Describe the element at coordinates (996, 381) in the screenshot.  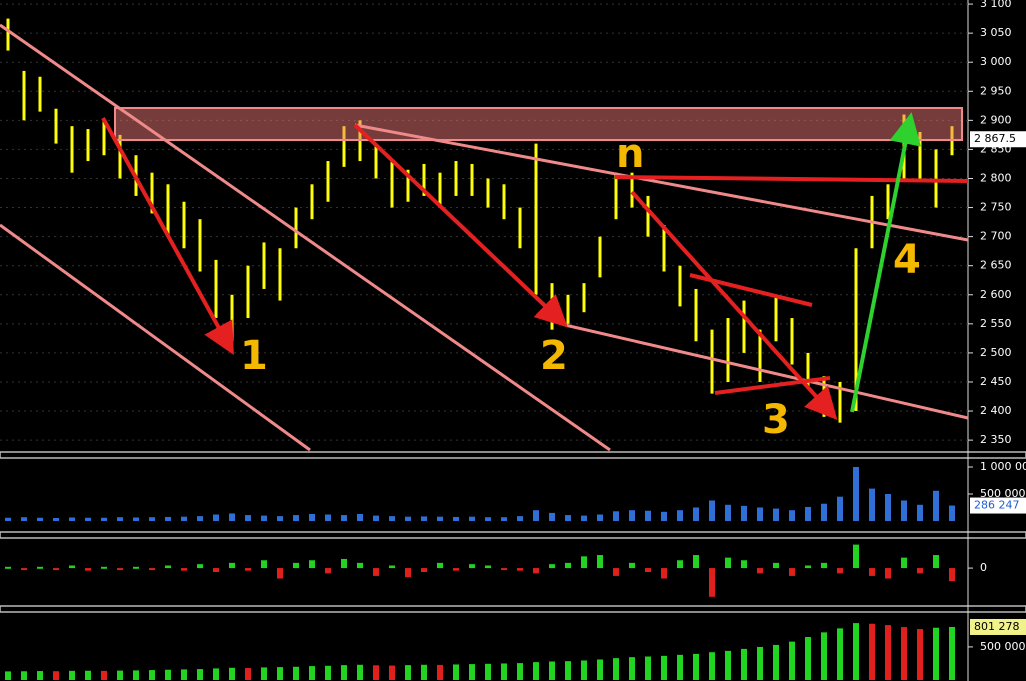
I see `y-tick-label: 2 450` at that location.